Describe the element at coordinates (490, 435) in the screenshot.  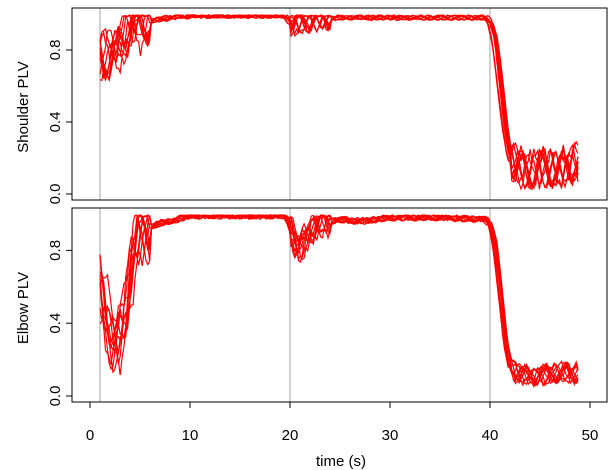
I see `x-tick-label: 40` at that location.